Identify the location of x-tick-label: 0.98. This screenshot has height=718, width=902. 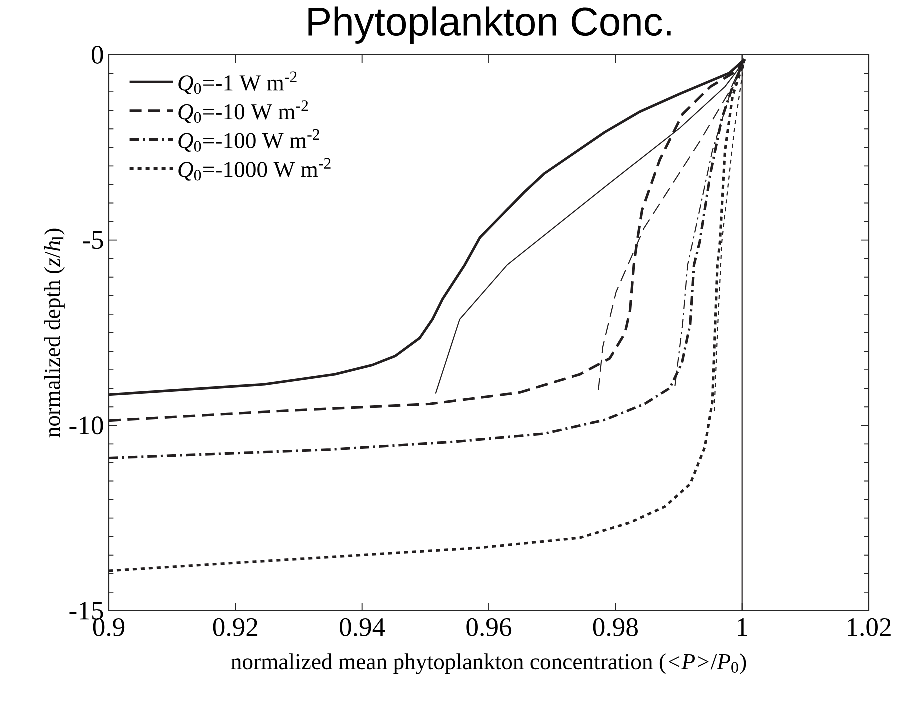
(615, 627).